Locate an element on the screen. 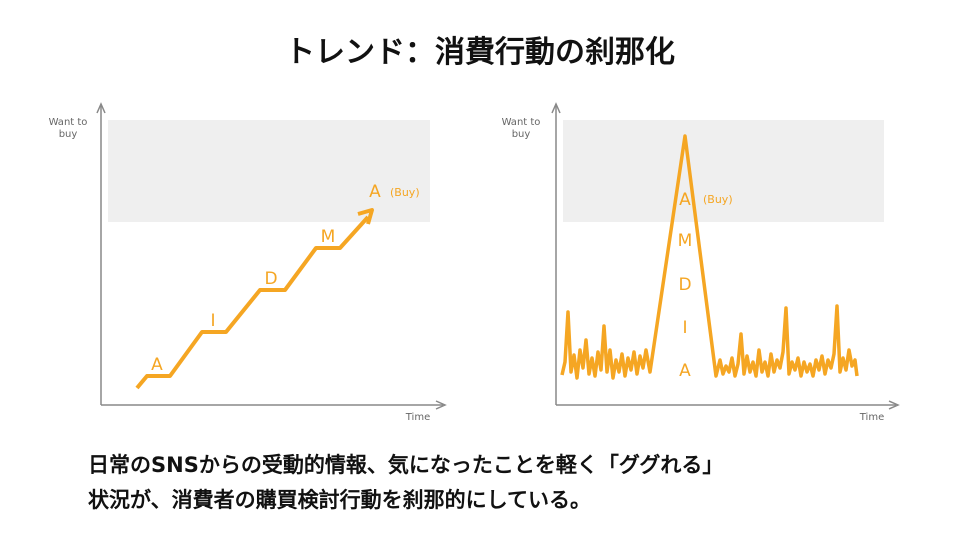 This screenshot has width=960, height=540. spike-line is located at coordinates (709, 257).